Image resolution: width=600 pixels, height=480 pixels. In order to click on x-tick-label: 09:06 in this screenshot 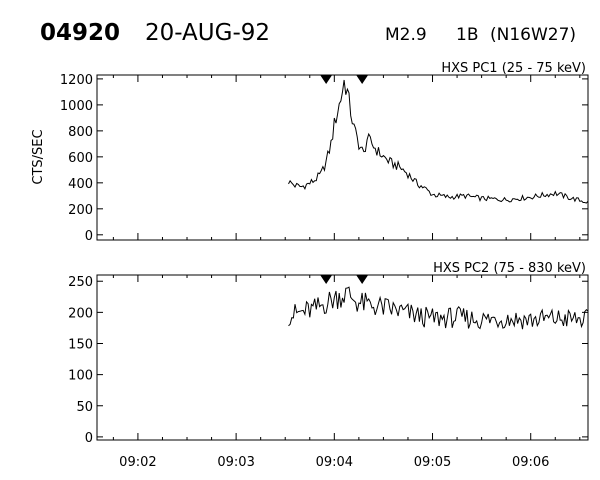, I will do `click(530, 462)`.